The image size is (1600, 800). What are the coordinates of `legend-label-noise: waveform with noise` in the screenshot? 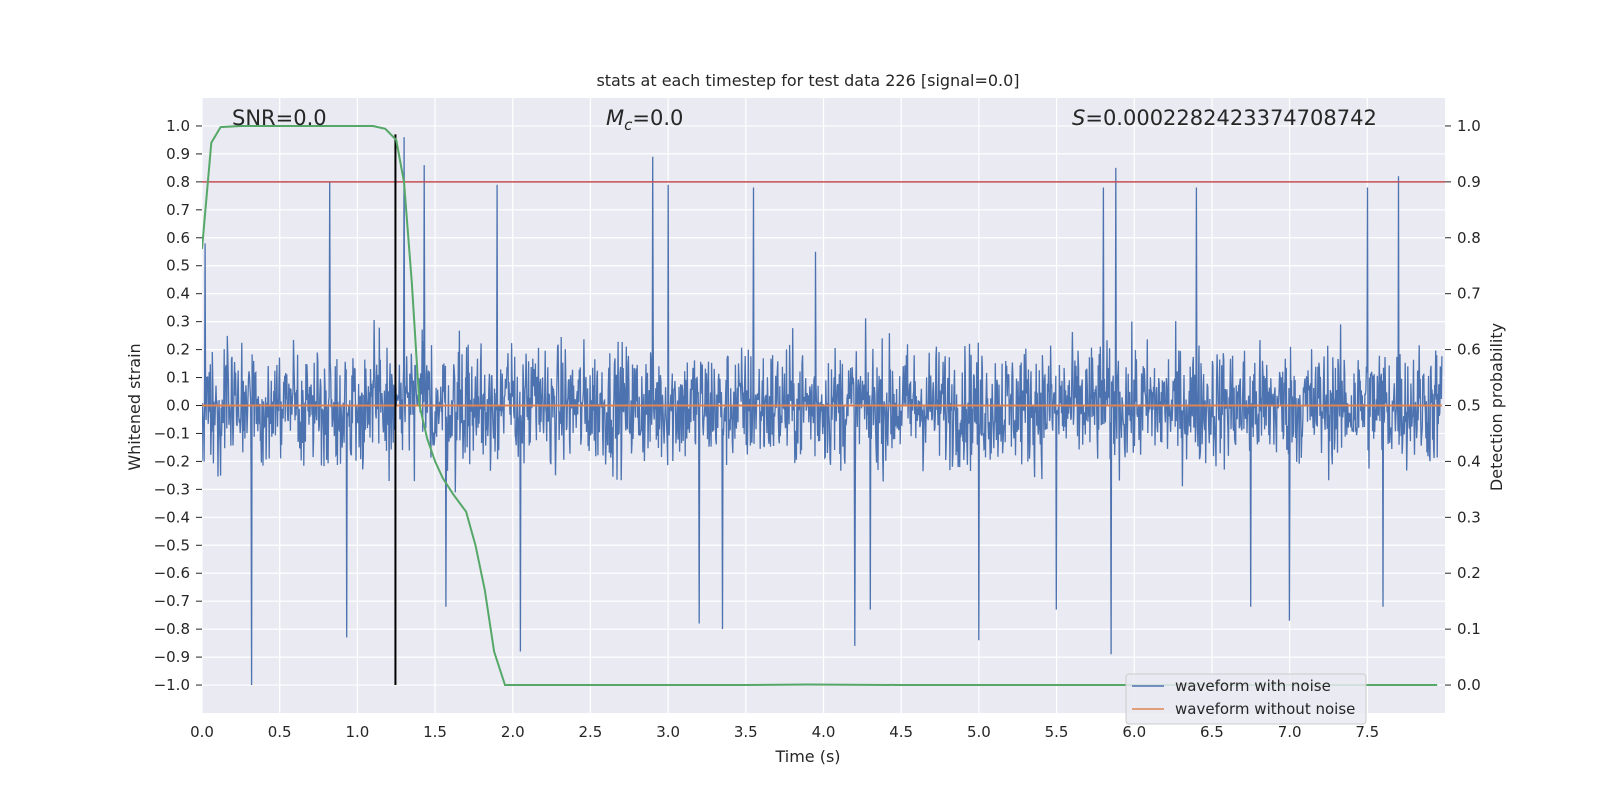 It's located at (1253, 686).